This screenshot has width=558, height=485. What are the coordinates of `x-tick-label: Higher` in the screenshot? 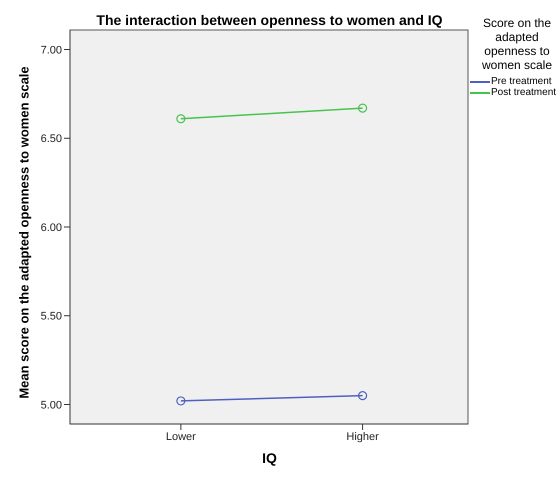 It's located at (363, 436).